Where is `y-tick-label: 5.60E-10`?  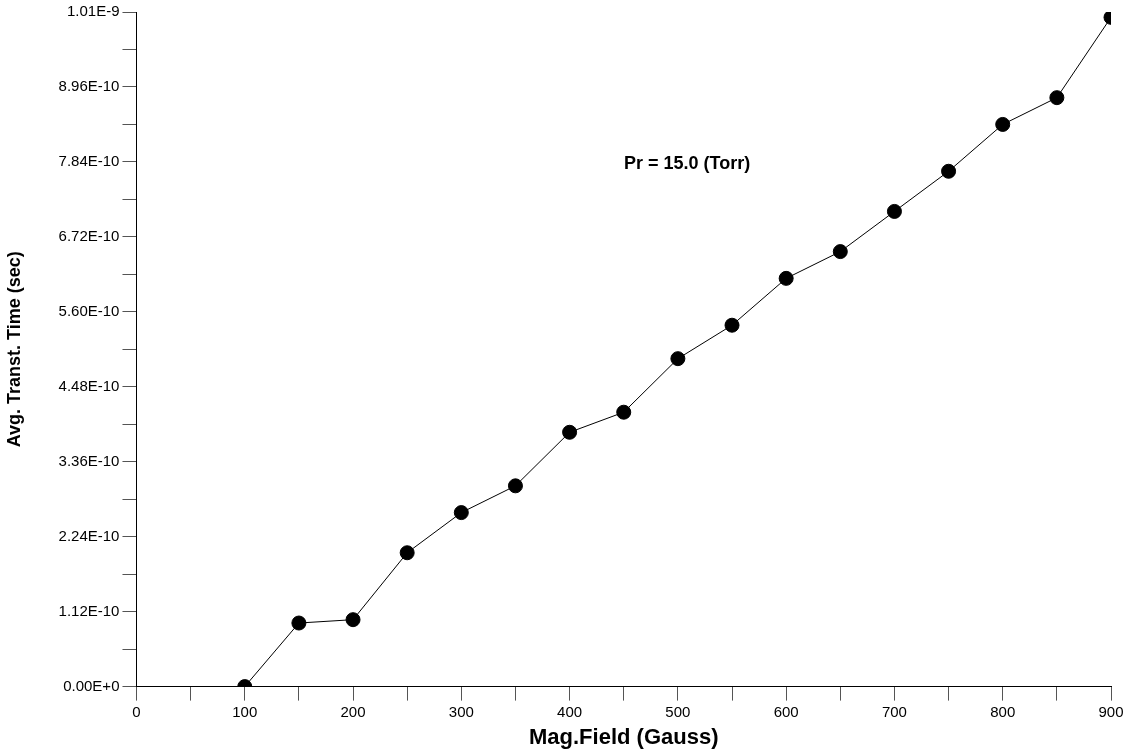
y-tick-label: 5.60E-10 is located at coordinates (89, 310).